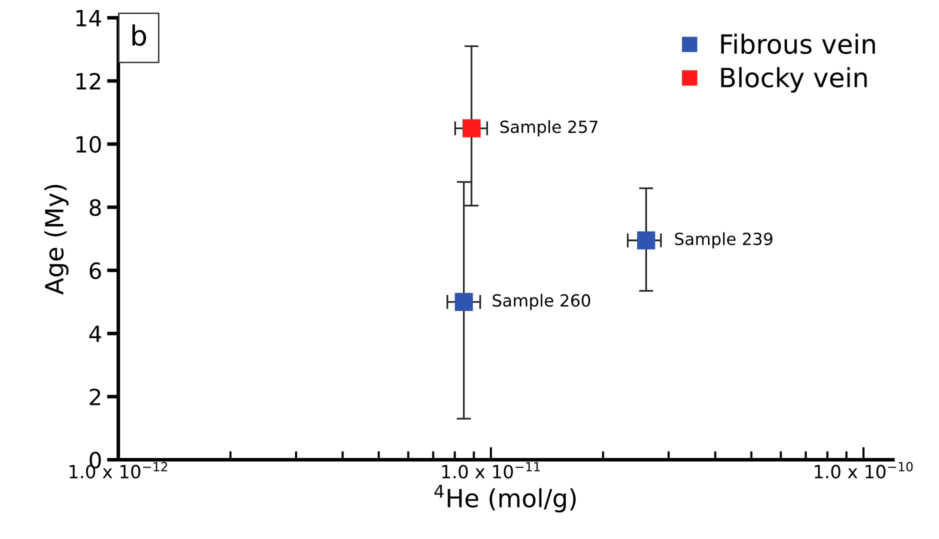  What do you see at coordinates (863, 470) in the screenshot?
I see `x-tick-label: 1.0 x 10$^{−10}$` at bounding box center [863, 470].